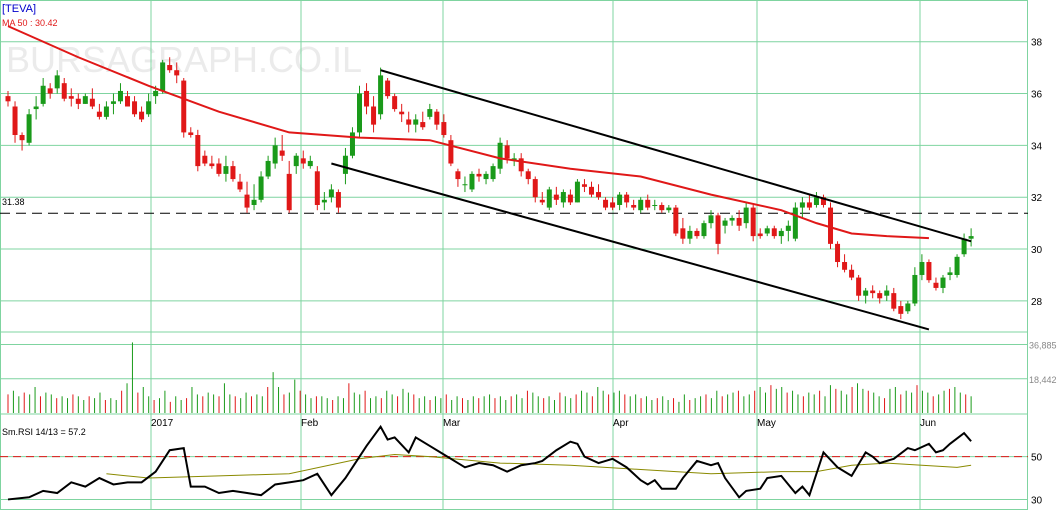  What do you see at coordinates (1037, 95) in the screenshot?
I see `price-tick-label-36: 36` at bounding box center [1037, 95].